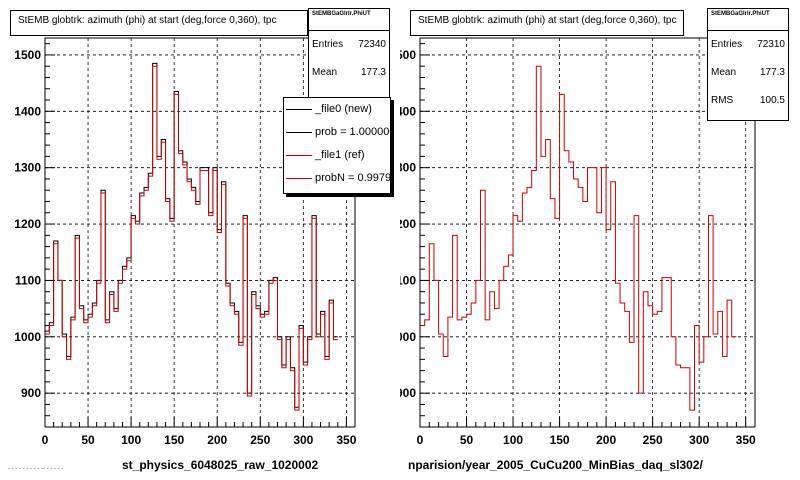  What do you see at coordinates (748, 100) in the screenshot?
I see `right-stats-rms: RMS 100.5` at bounding box center [748, 100].